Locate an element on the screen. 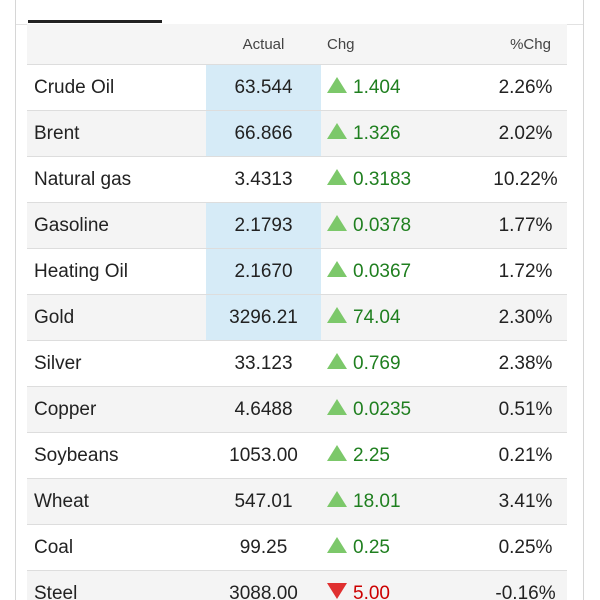 Image resolution: width=600 pixels, height=600 pixels. change-cell: 1.326 is located at coordinates (387, 133).